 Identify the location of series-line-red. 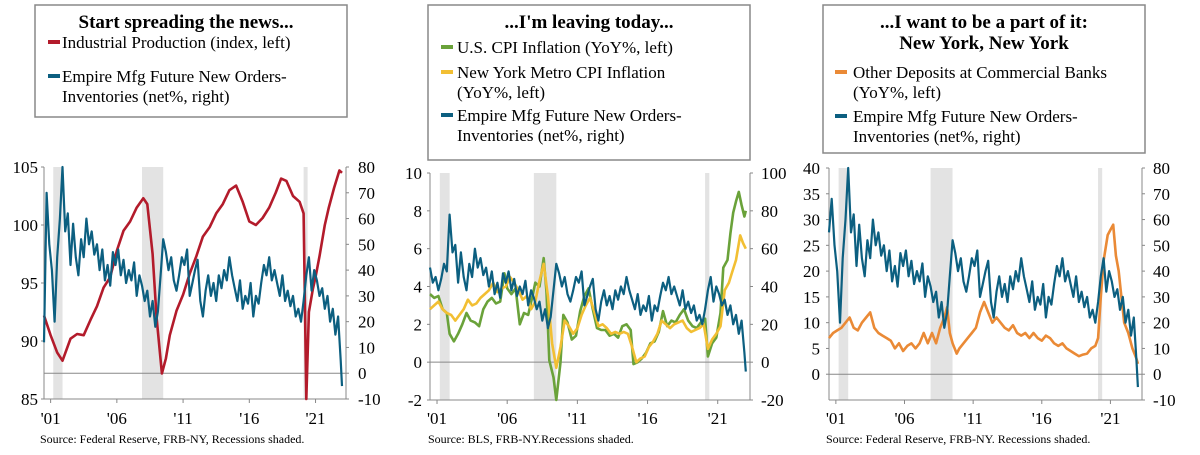
(192, 285).